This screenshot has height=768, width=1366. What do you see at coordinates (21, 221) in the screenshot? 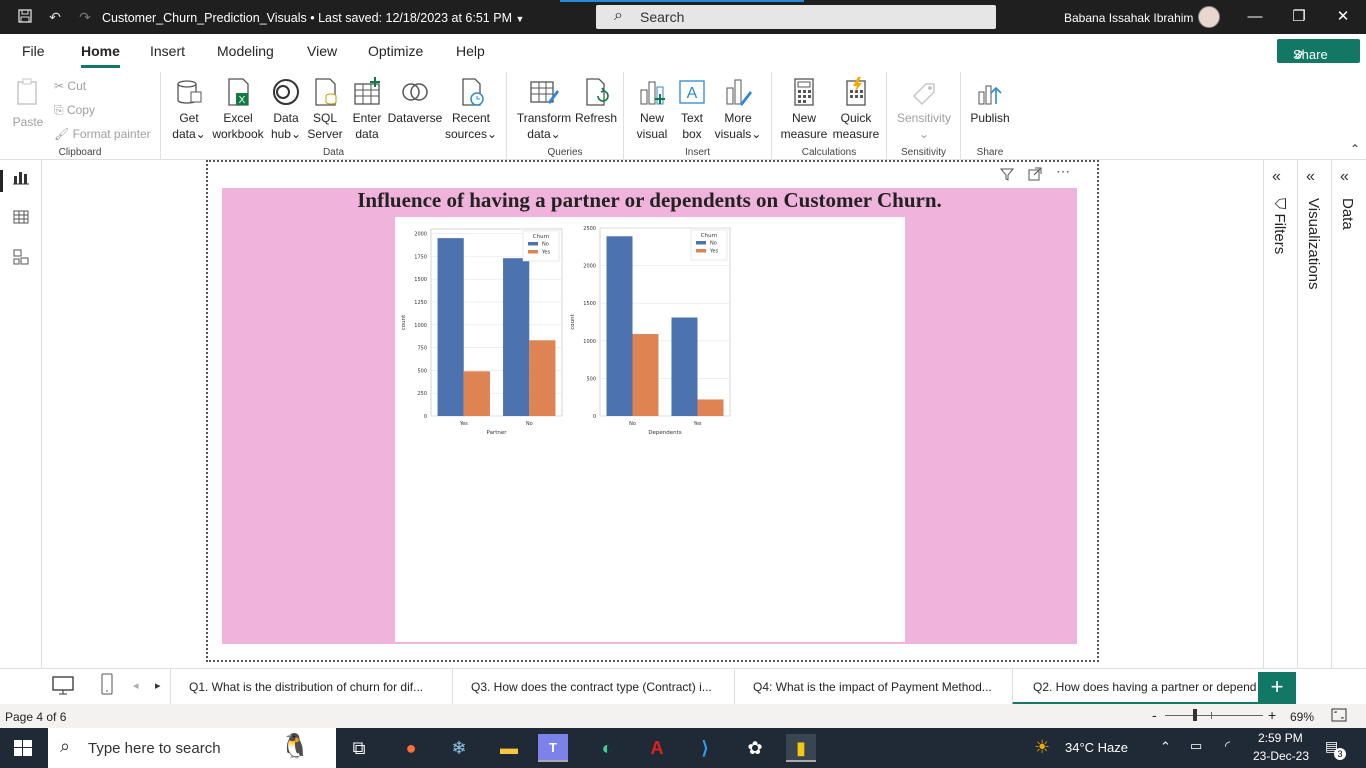
I see `table-view-icon` at bounding box center [21, 221].